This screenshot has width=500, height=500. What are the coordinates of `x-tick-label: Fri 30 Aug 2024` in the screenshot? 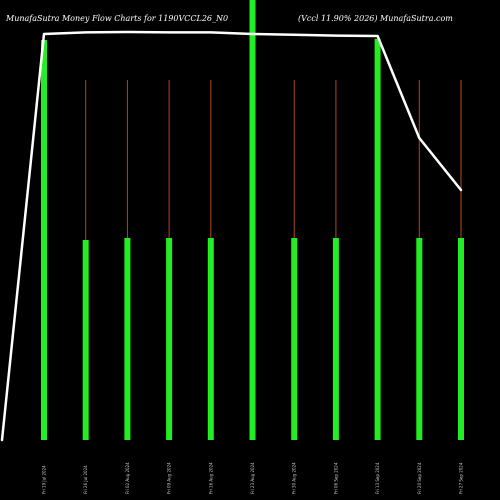 It's located at (294, 478).